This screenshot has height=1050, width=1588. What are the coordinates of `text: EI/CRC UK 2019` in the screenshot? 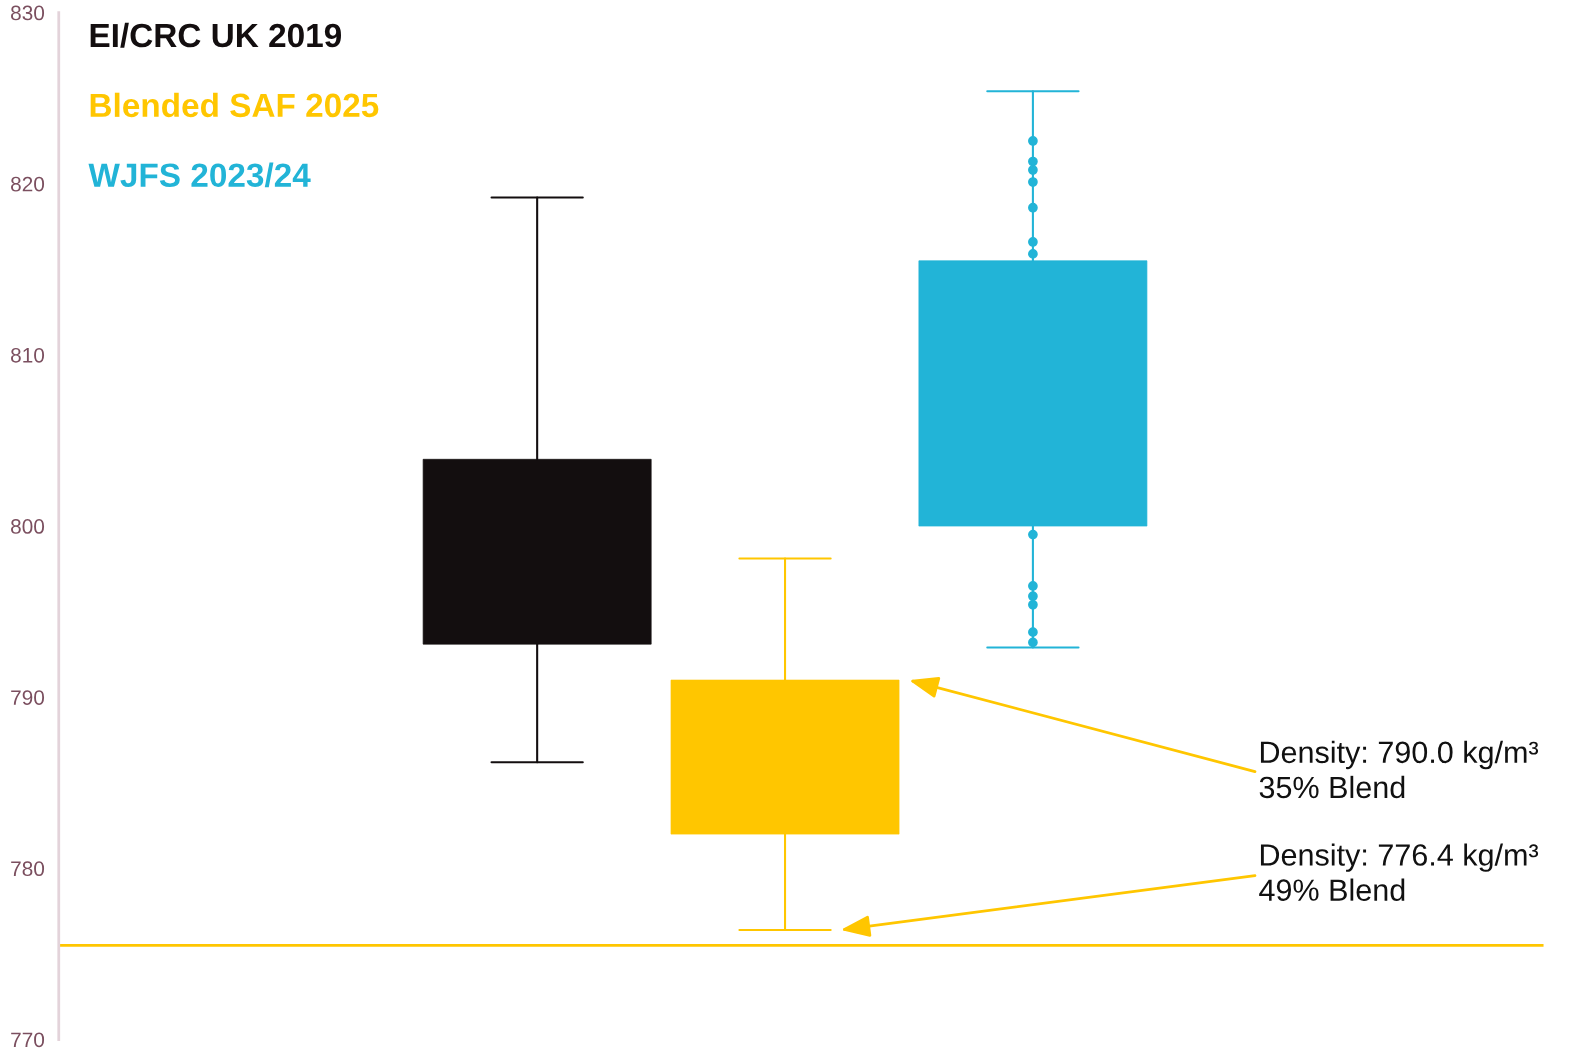 It's located at (216, 35).